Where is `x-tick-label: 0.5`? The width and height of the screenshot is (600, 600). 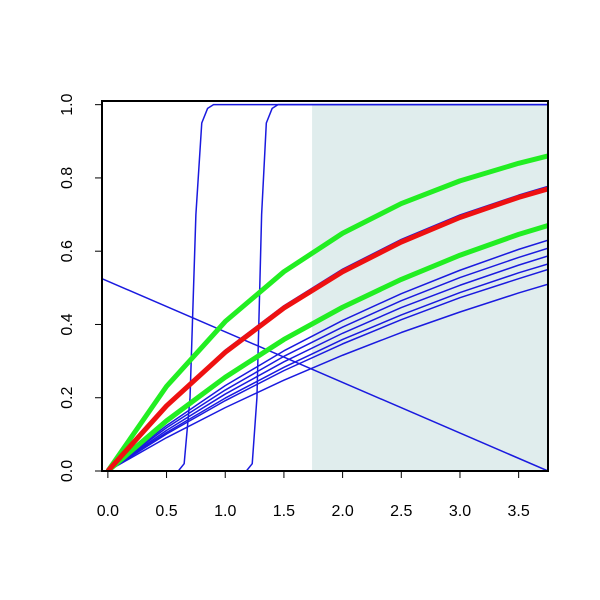 x-tick-label: 0.5 is located at coordinates (166, 511).